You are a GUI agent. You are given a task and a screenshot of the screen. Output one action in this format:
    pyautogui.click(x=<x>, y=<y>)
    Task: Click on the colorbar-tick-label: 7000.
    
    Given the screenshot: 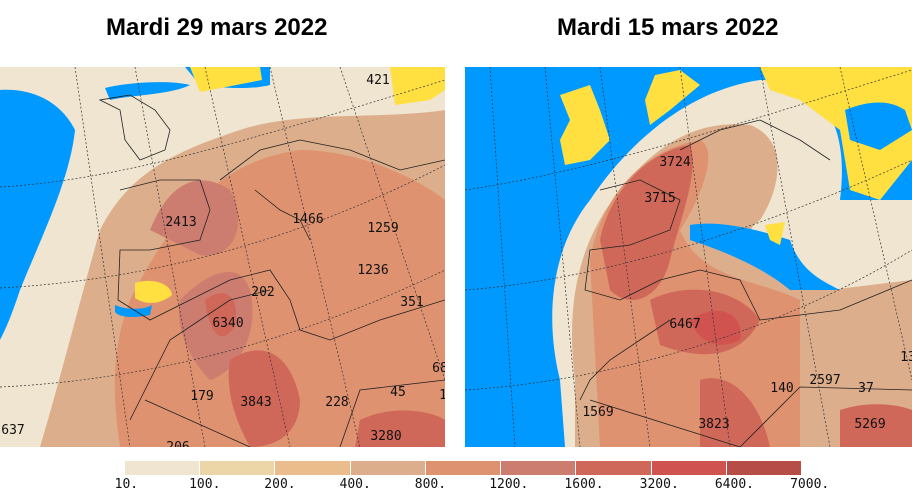 What is the action you would take?
    pyautogui.click(x=810, y=484)
    